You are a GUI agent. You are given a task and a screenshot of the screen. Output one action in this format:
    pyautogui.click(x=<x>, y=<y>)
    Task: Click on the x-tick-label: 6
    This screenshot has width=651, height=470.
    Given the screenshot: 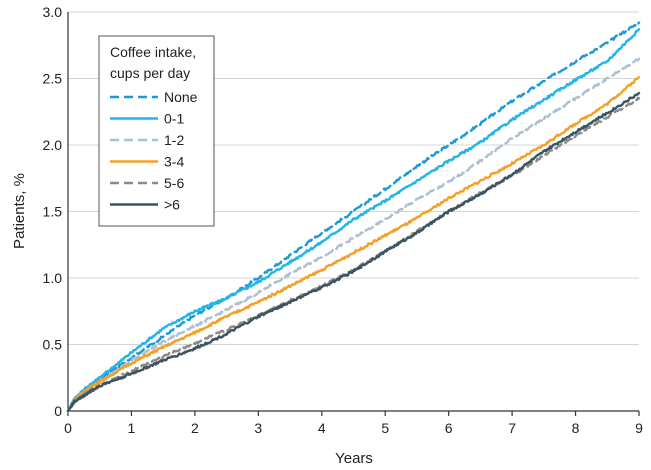 What is the action you would take?
    pyautogui.click(x=449, y=428)
    